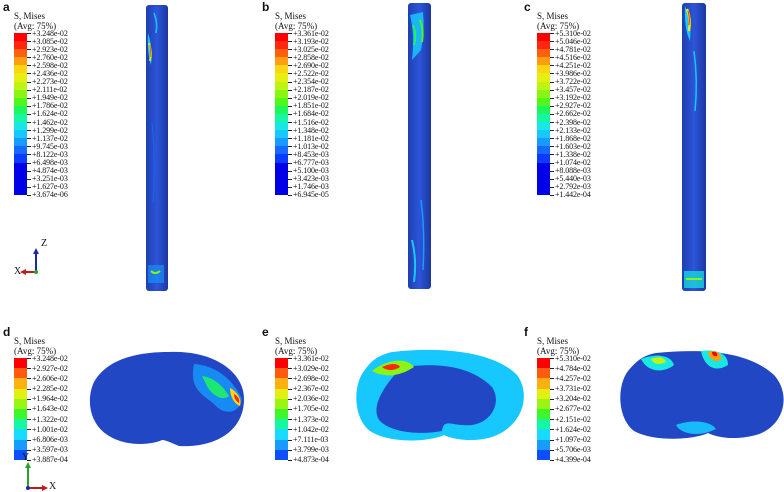 Image resolution: width=784 pixels, height=492 pixels. I want to click on legend-value: +5.706e-03, so click(573, 450).